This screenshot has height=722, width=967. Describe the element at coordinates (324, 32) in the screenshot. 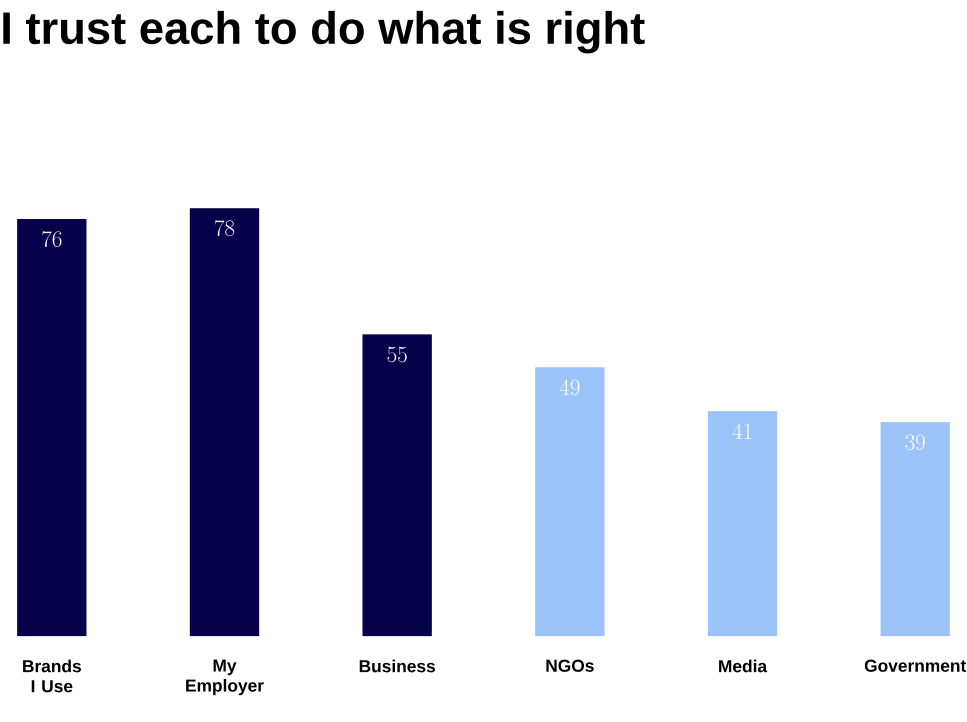

I see `chart-title: I trust each to do what is right` at that location.